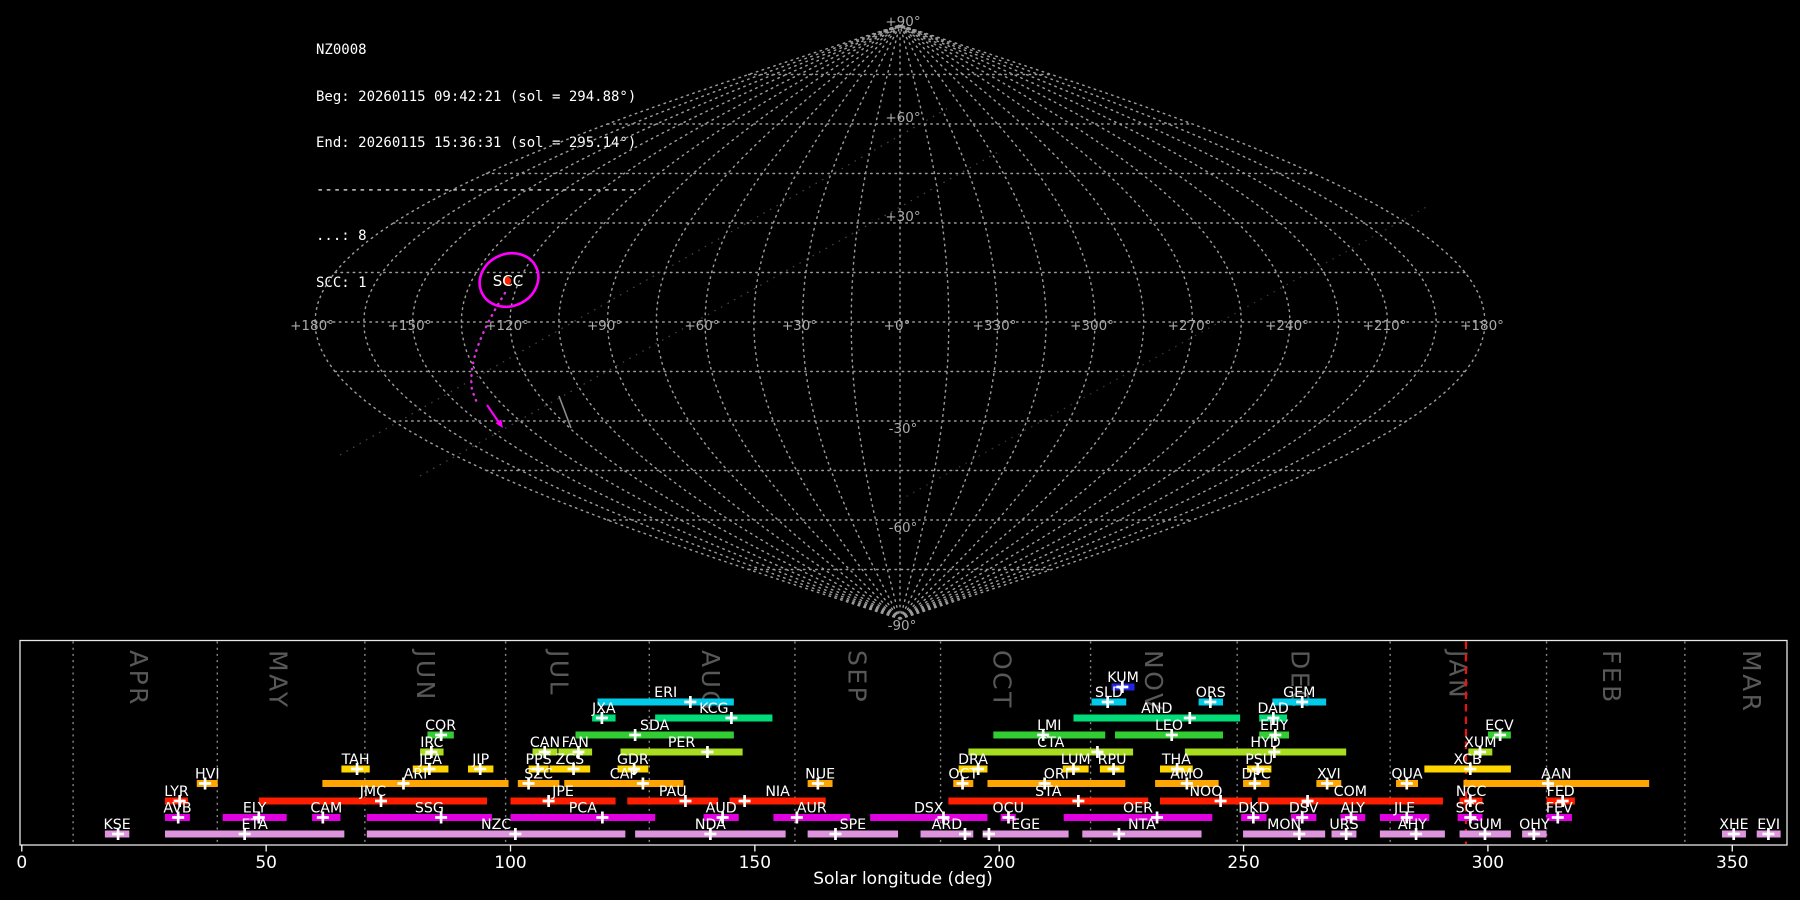 The height and width of the screenshot is (900, 1800). Describe the element at coordinates (777, 801) in the screenshot. I see `shower-bar-nia` at that location.